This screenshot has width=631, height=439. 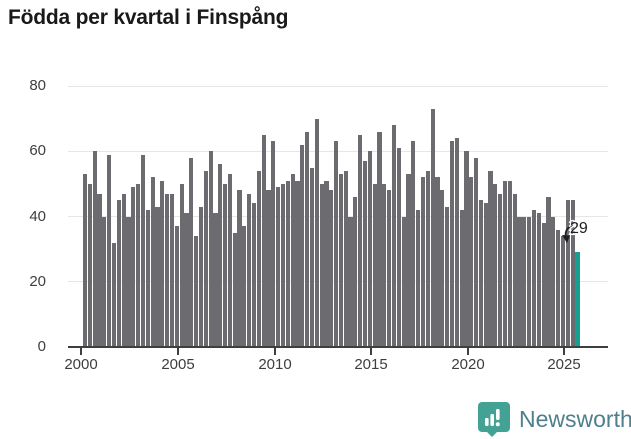 What do you see at coordinates (423, 262) in the screenshot?
I see `bar-2017-q3` at bounding box center [423, 262].